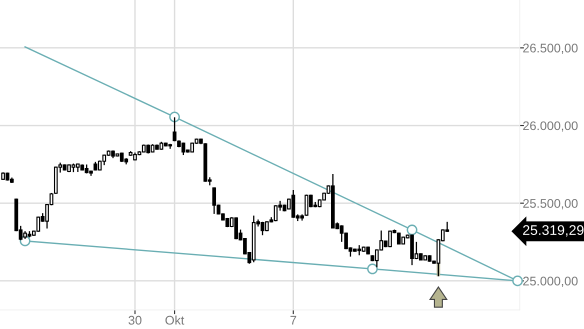 This screenshot has width=584, height=329. I want to click on y-tick-label: 25.000,00, so click(550, 281).